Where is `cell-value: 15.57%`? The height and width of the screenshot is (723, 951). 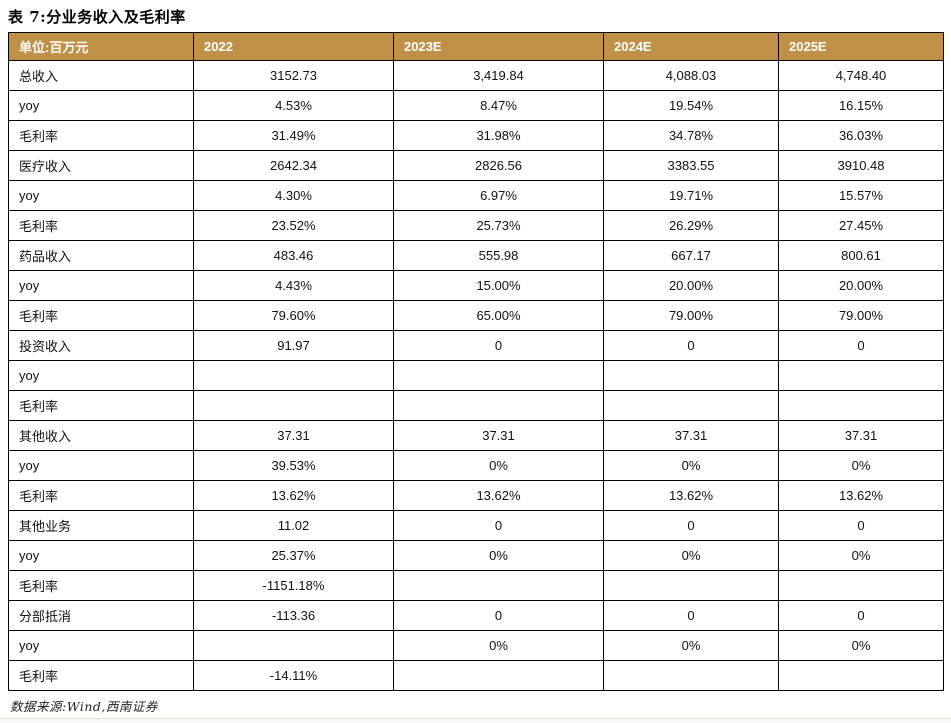 cell-value: 15.57% is located at coordinates (861, 195).